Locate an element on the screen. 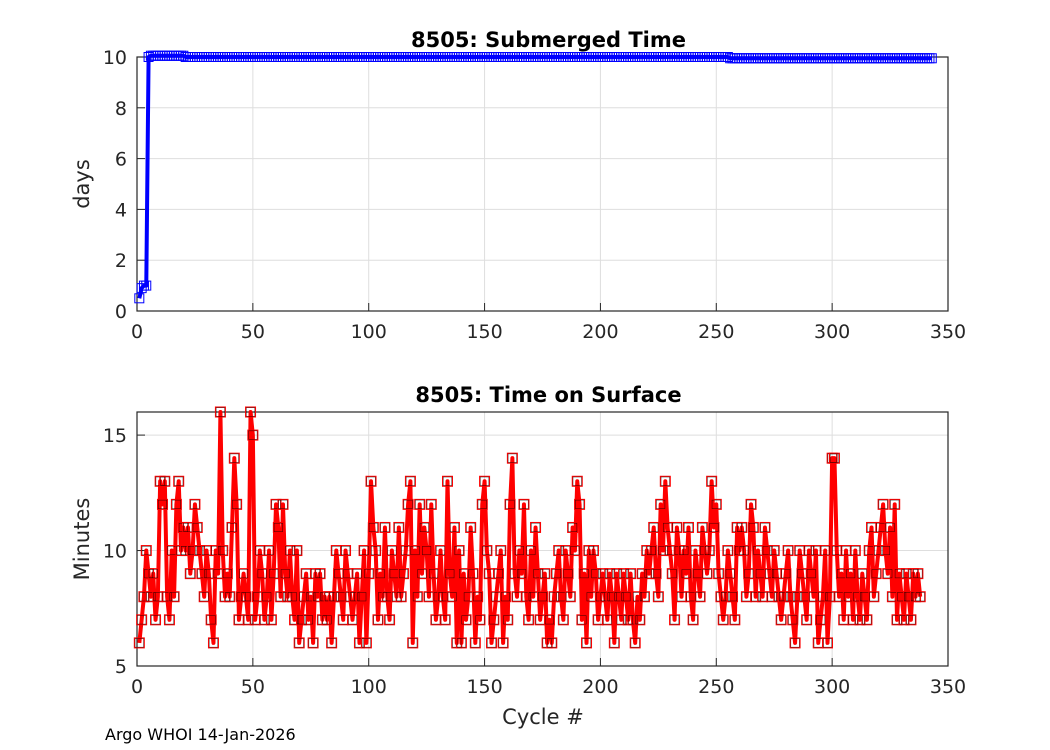 The width and height of the screenshot is (1050, 750). chart-title: 8505: Submerged Time is located at coordinates (548, 40).